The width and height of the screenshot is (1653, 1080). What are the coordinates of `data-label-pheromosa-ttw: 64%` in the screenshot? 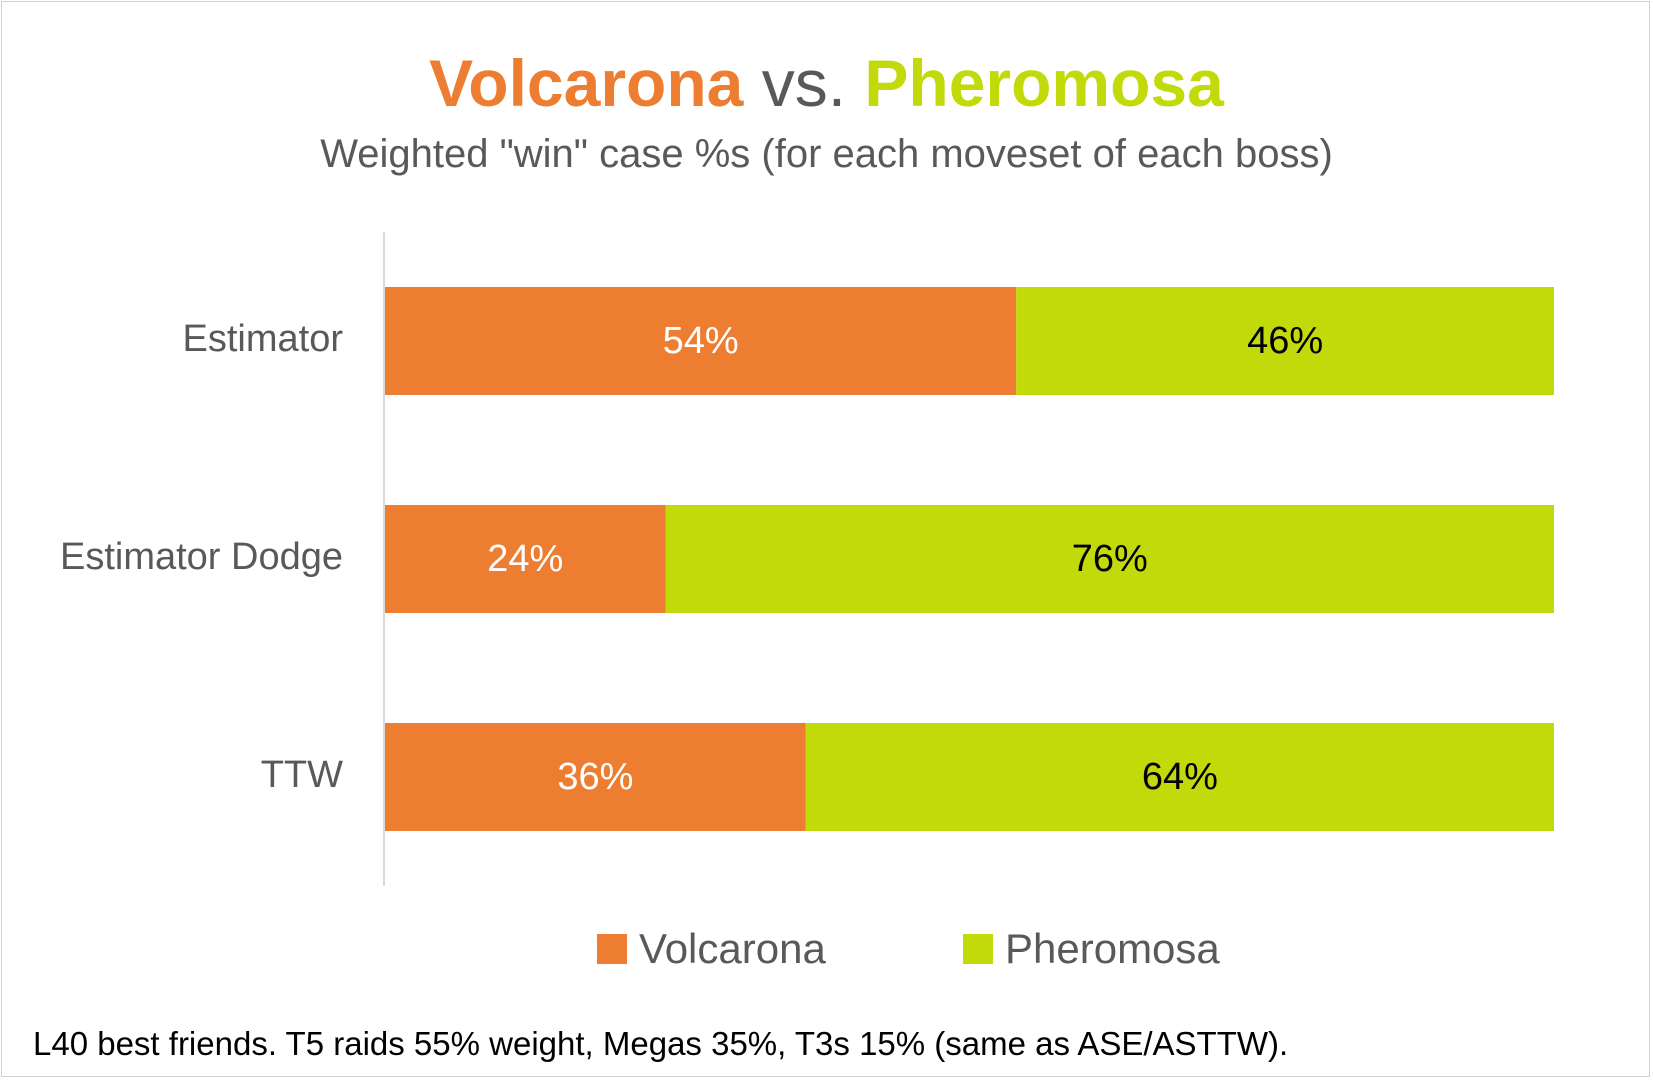 It's located at (1180, 777).